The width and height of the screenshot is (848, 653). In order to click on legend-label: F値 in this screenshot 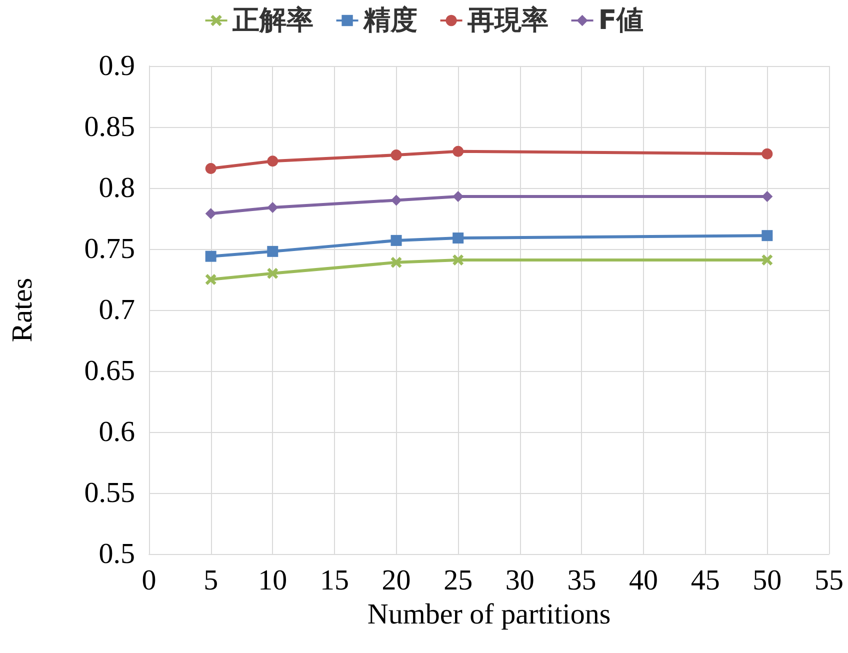, I will do `click(621, 20)`.